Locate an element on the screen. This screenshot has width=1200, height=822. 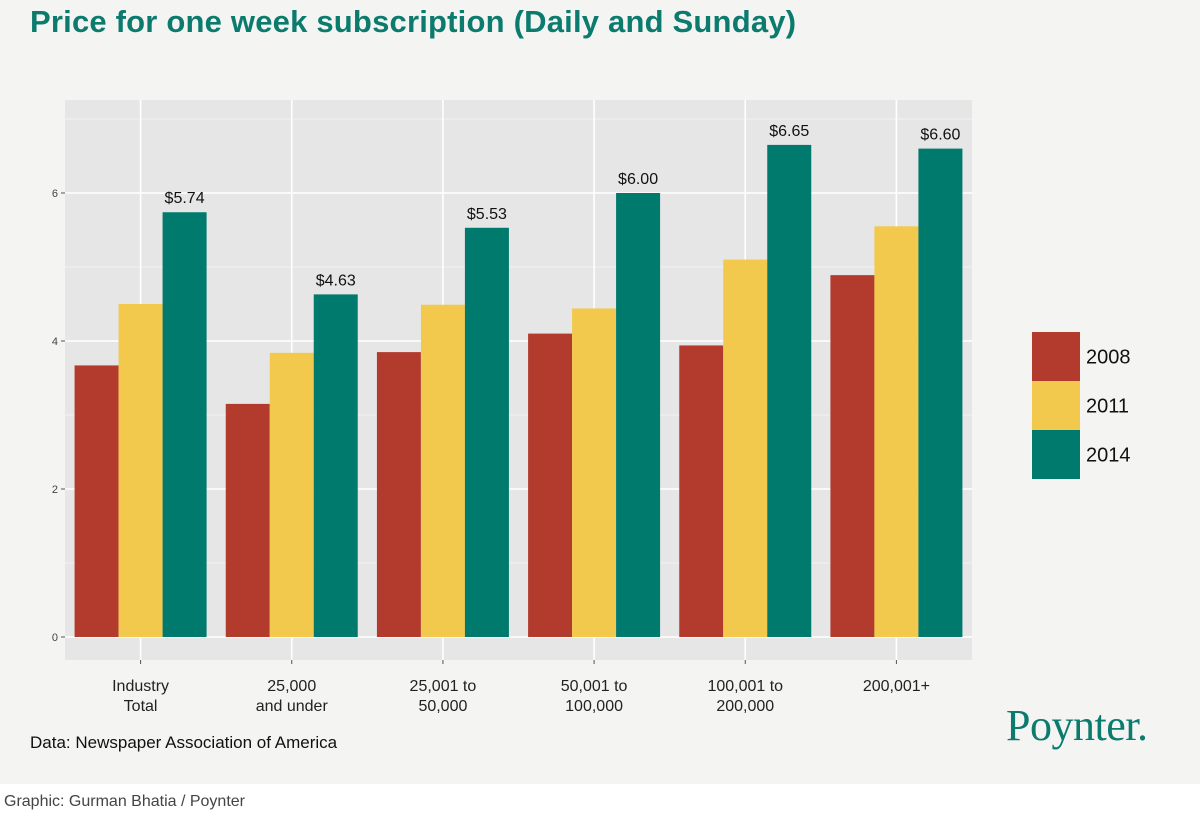
legend-swatch-2008 is located at coordinates (1056, 356).